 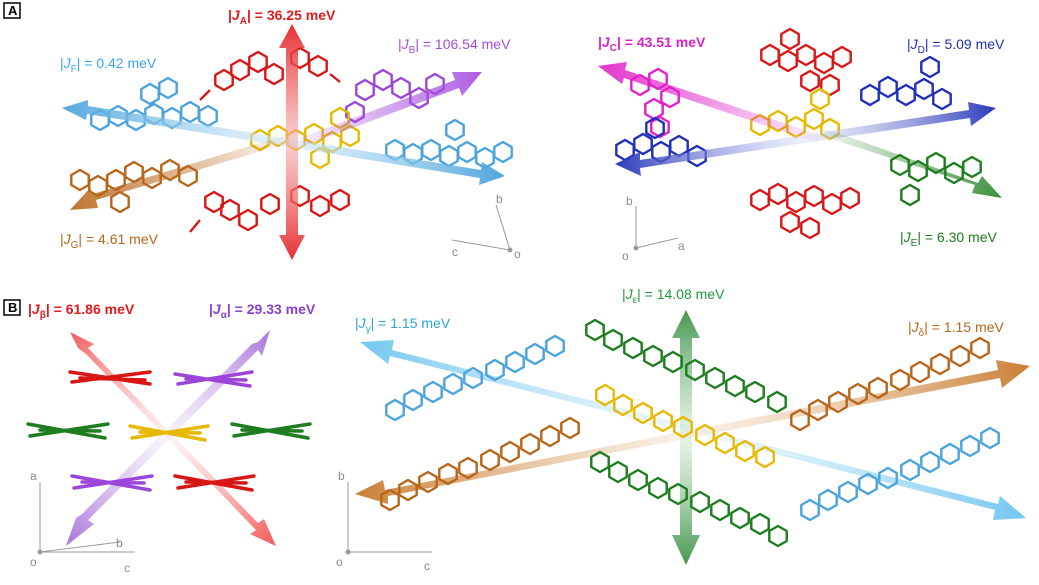 I want to click on coupling-value: = 14.08 meV, so click(x=683, y=294).